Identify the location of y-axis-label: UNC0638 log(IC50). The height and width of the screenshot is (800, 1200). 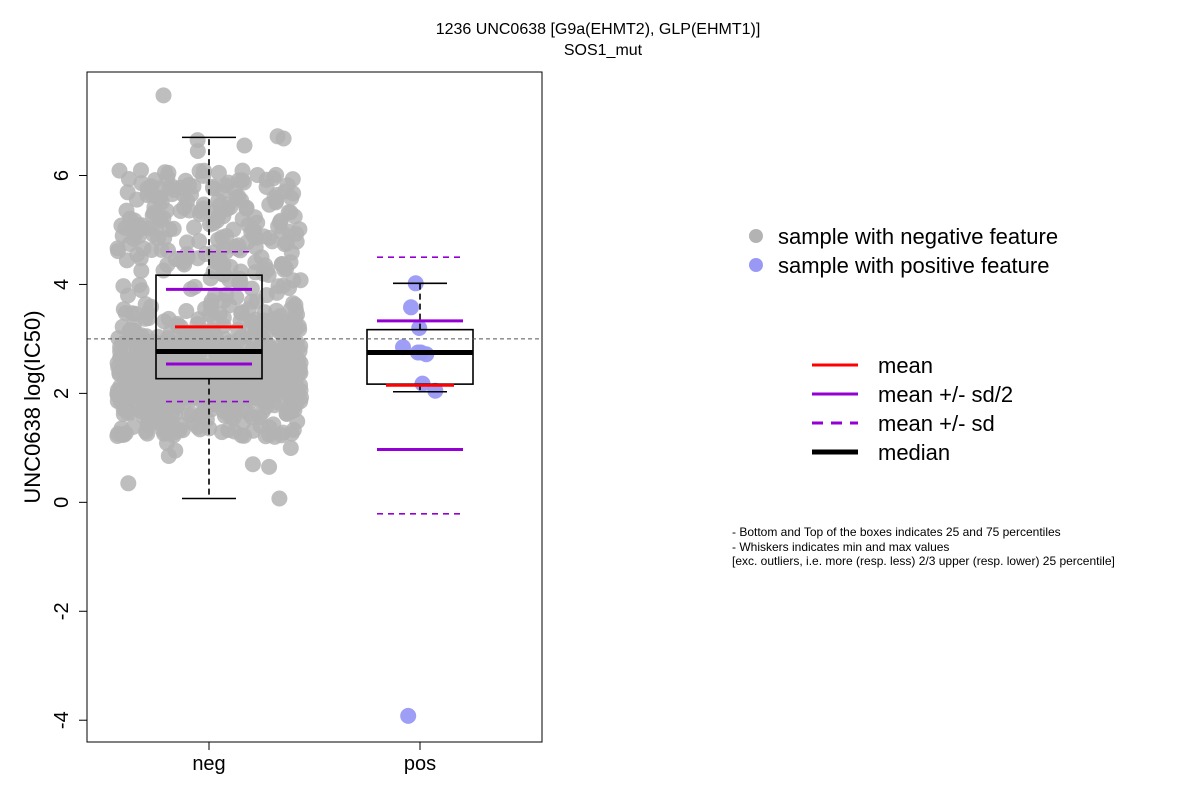
(32, 406).